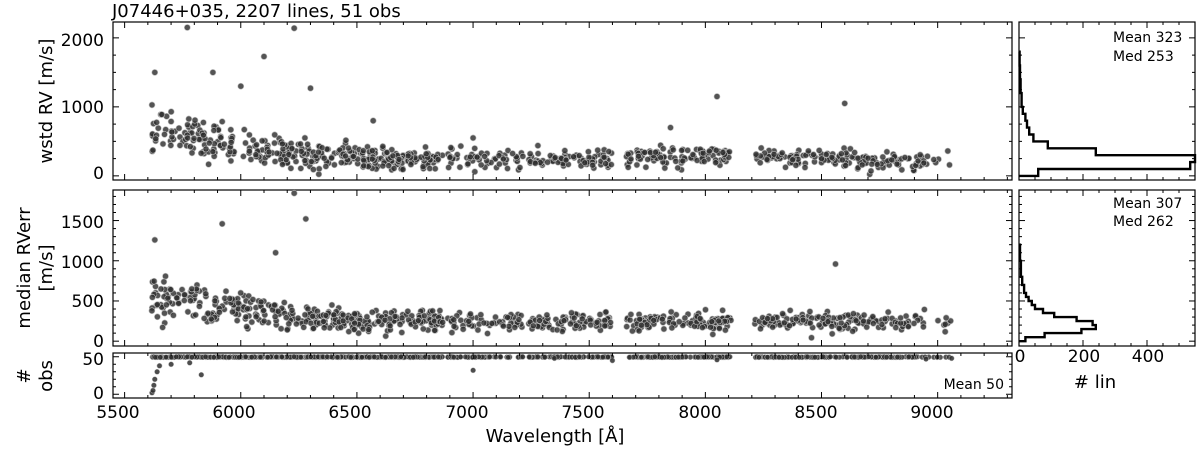 The width and height of the screenshot is (1200, 450). Describe the element at coordinates (1057, 293) in the screenshot. I see `err-histogram-step` at that location.